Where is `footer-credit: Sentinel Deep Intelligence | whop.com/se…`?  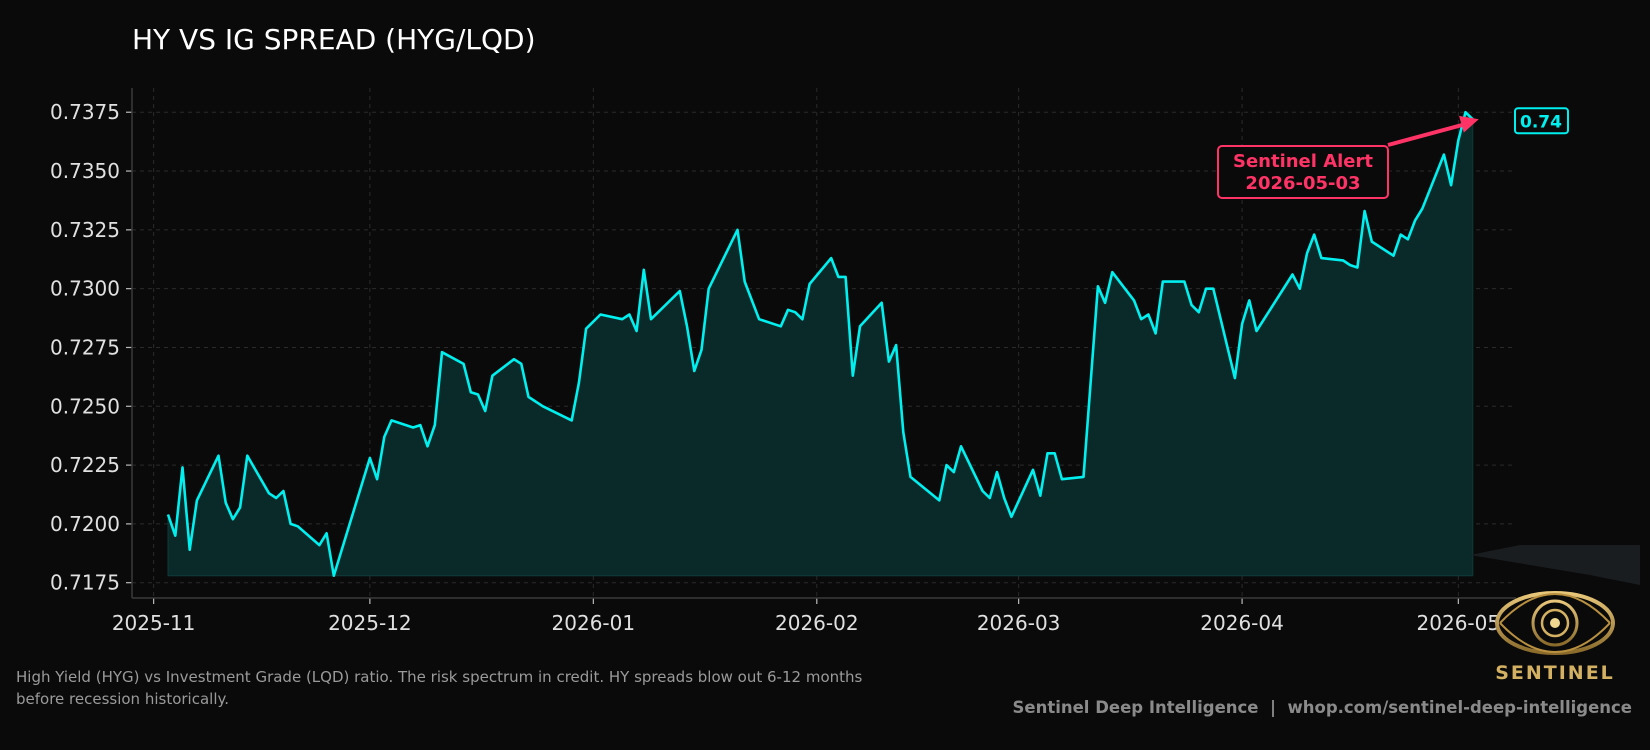 footer-credit: Sentinel Deep Intelligence | whop.com/se… is located at coordinates (1322, 707).